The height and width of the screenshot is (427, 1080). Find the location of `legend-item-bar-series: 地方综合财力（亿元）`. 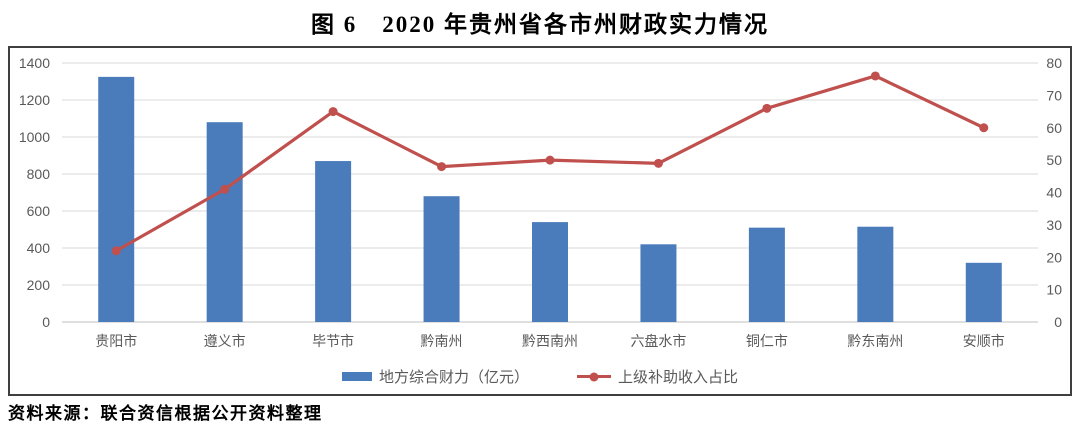

legend-item-bar-series: 地方综合财力（亿元） is located at coordinates (435, 376).